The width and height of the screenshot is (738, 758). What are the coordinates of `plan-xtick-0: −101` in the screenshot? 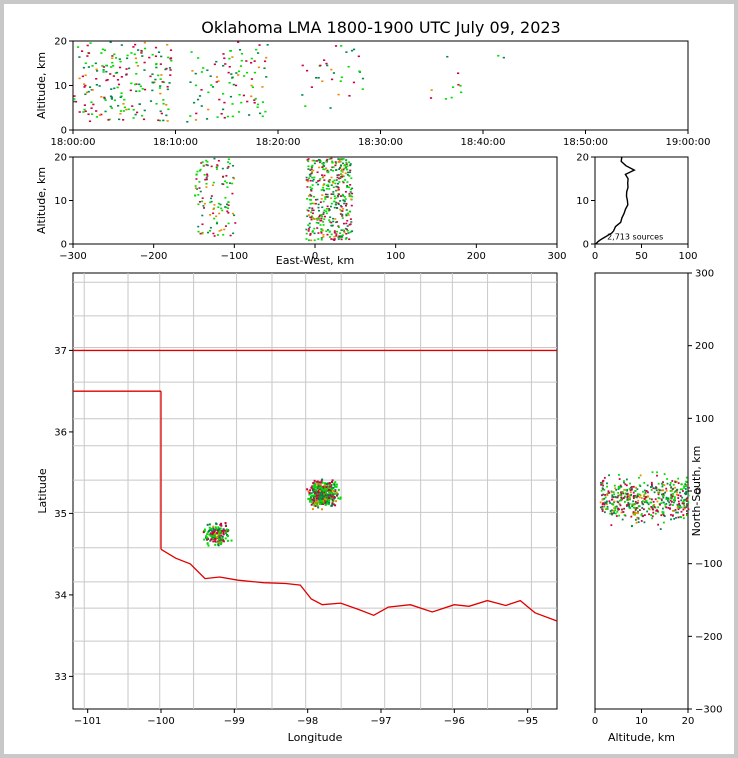 It's located at (87, 721).